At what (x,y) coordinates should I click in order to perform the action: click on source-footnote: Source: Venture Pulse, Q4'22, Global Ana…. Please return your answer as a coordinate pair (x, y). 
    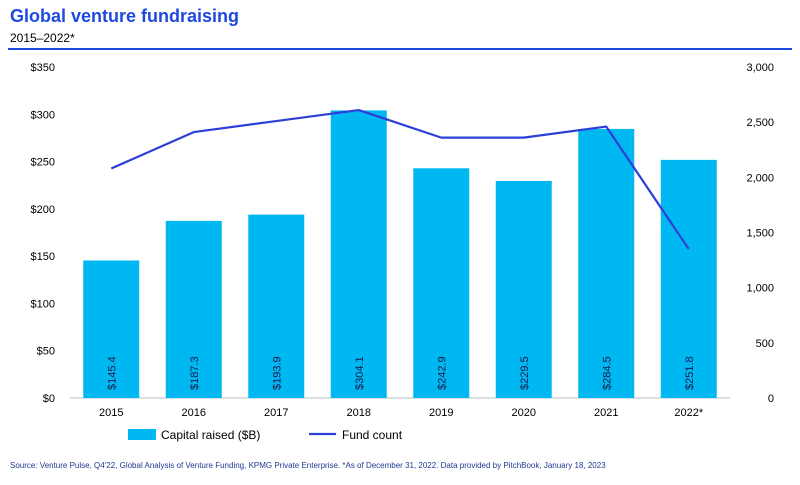
    Looking at the image, I should click on (308, 465).